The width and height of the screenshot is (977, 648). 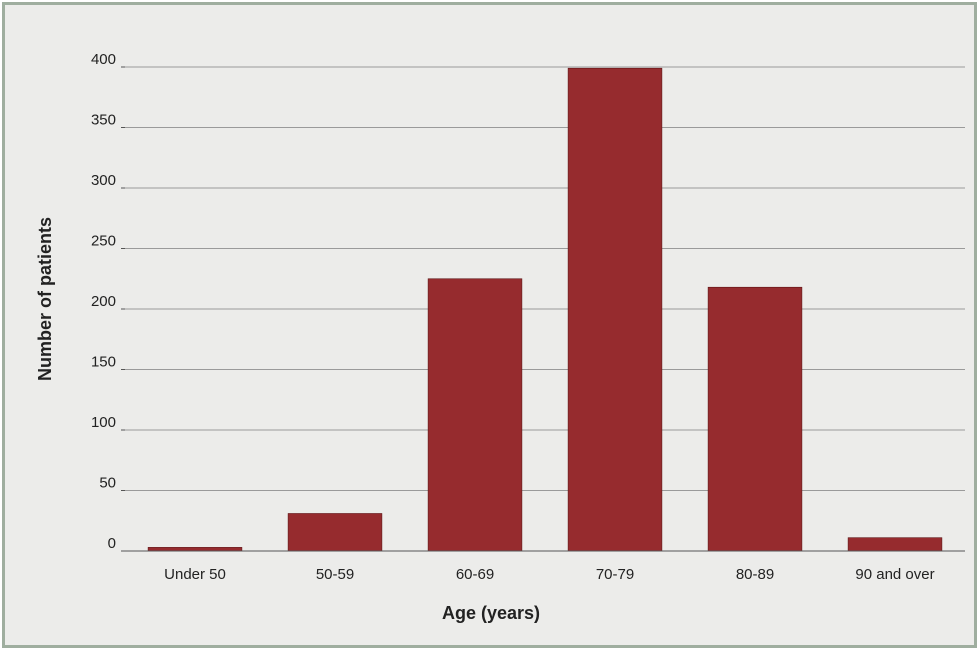 What do you see at coordinates (895, 544) in the screenshot?
I see `bar-90-and-over` at bounding box center [895, 544].